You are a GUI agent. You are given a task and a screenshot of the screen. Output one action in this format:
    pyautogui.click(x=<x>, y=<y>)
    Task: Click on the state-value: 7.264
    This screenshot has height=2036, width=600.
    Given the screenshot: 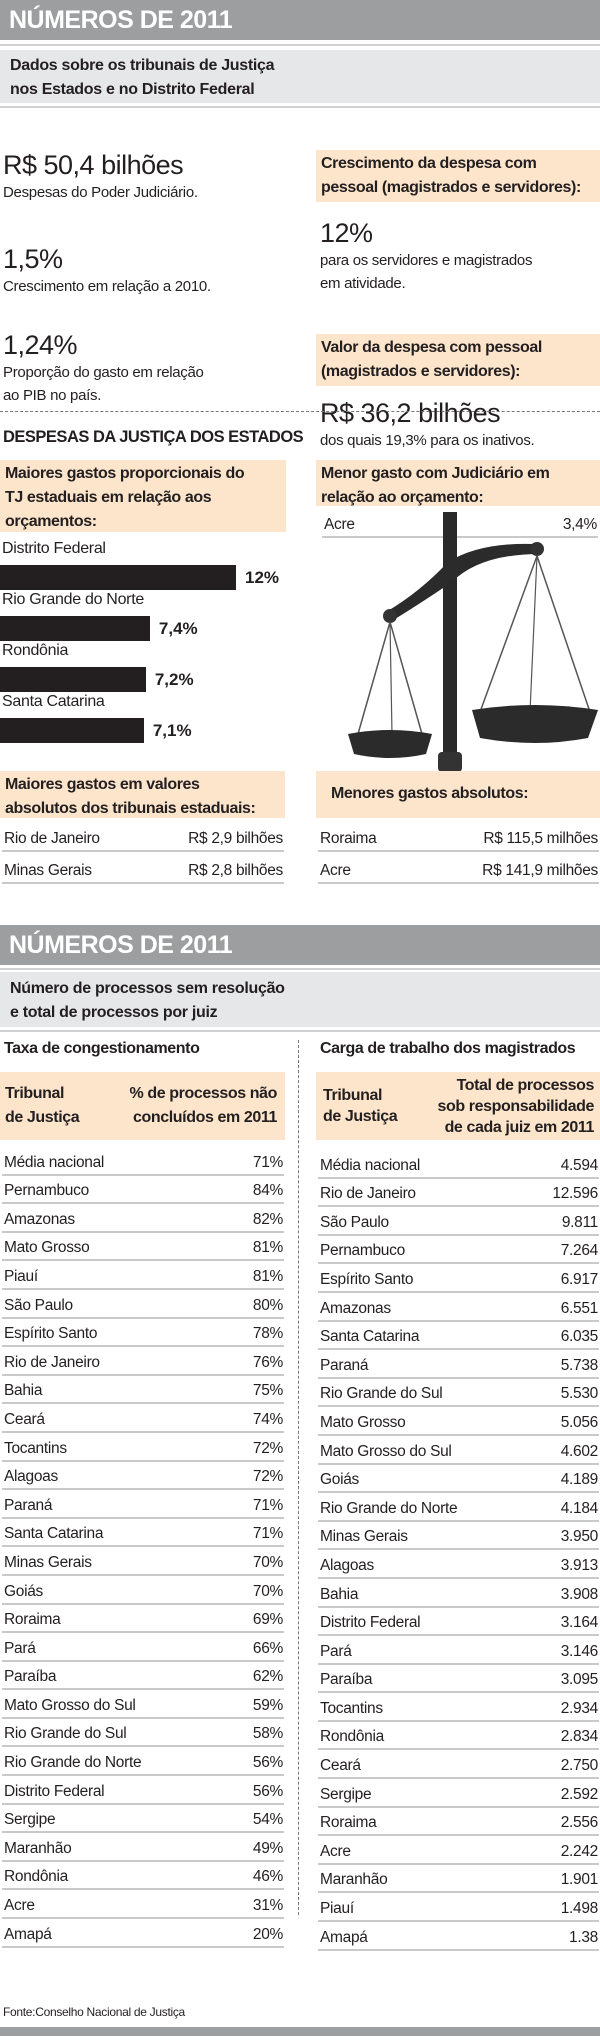 What is the action you would take?
    pyautogui.click(x=579, y=1251)
    